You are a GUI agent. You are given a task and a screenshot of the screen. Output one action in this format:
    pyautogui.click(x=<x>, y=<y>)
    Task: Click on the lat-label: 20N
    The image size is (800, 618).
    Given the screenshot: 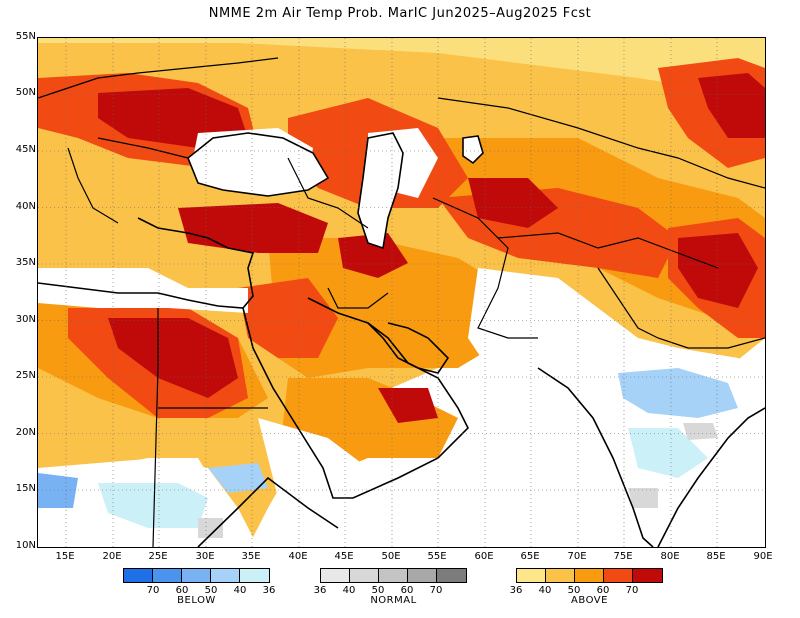 What is the action you would take?
    pyautogui.click(x=25, y=432)
    